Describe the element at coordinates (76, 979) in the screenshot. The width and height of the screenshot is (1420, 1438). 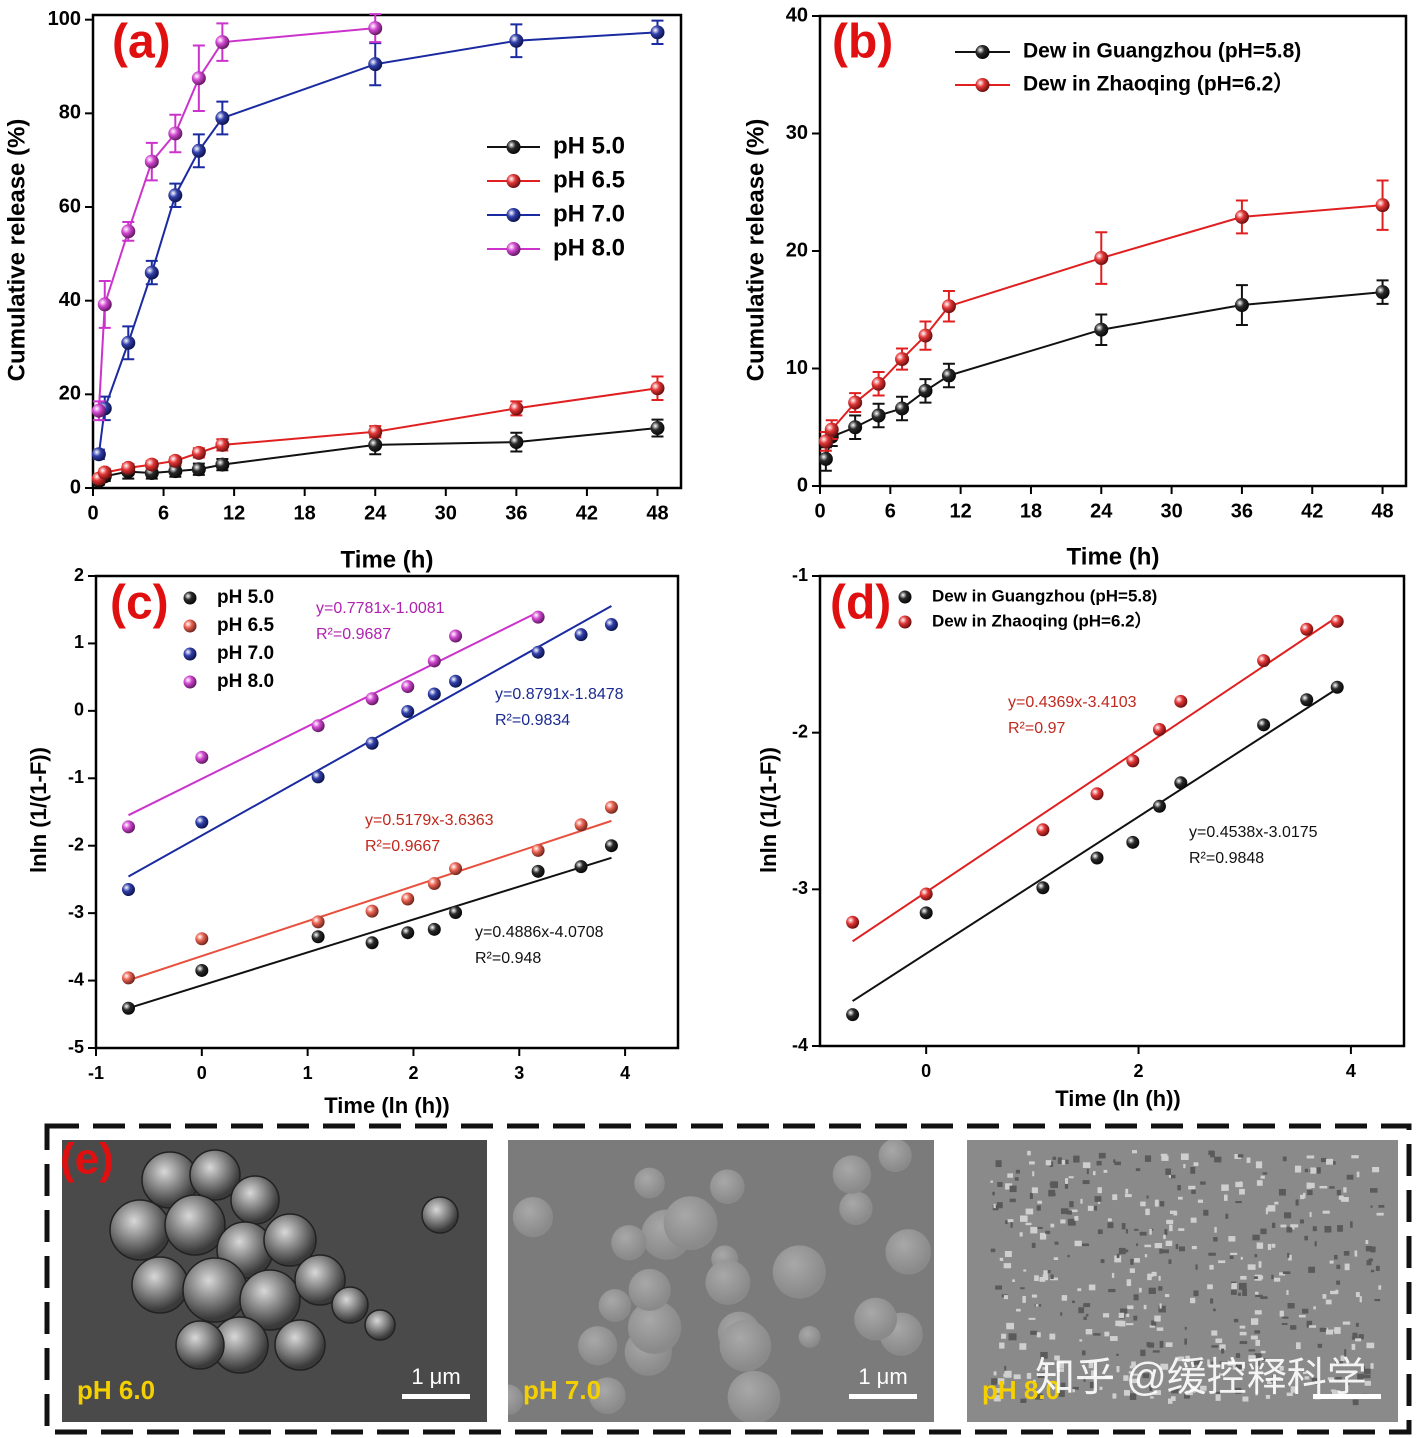
I see `y-tick-label: -4` at that location.